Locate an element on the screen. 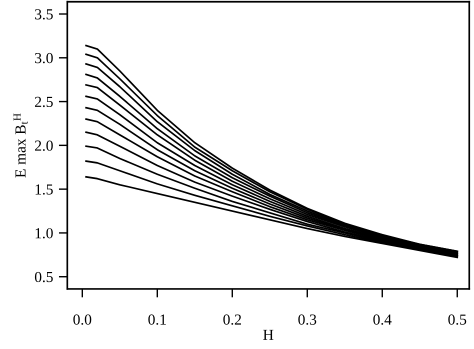 The image size is (474, 349). x-axis-title: H is located at coordinates (268, 335).